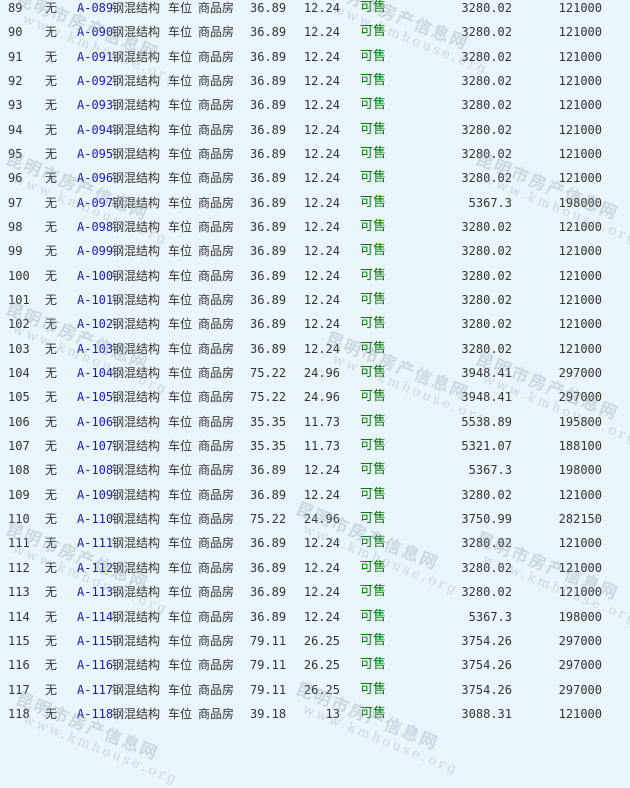  I want to click on unit-code-link: A-094, so click(95, 129).